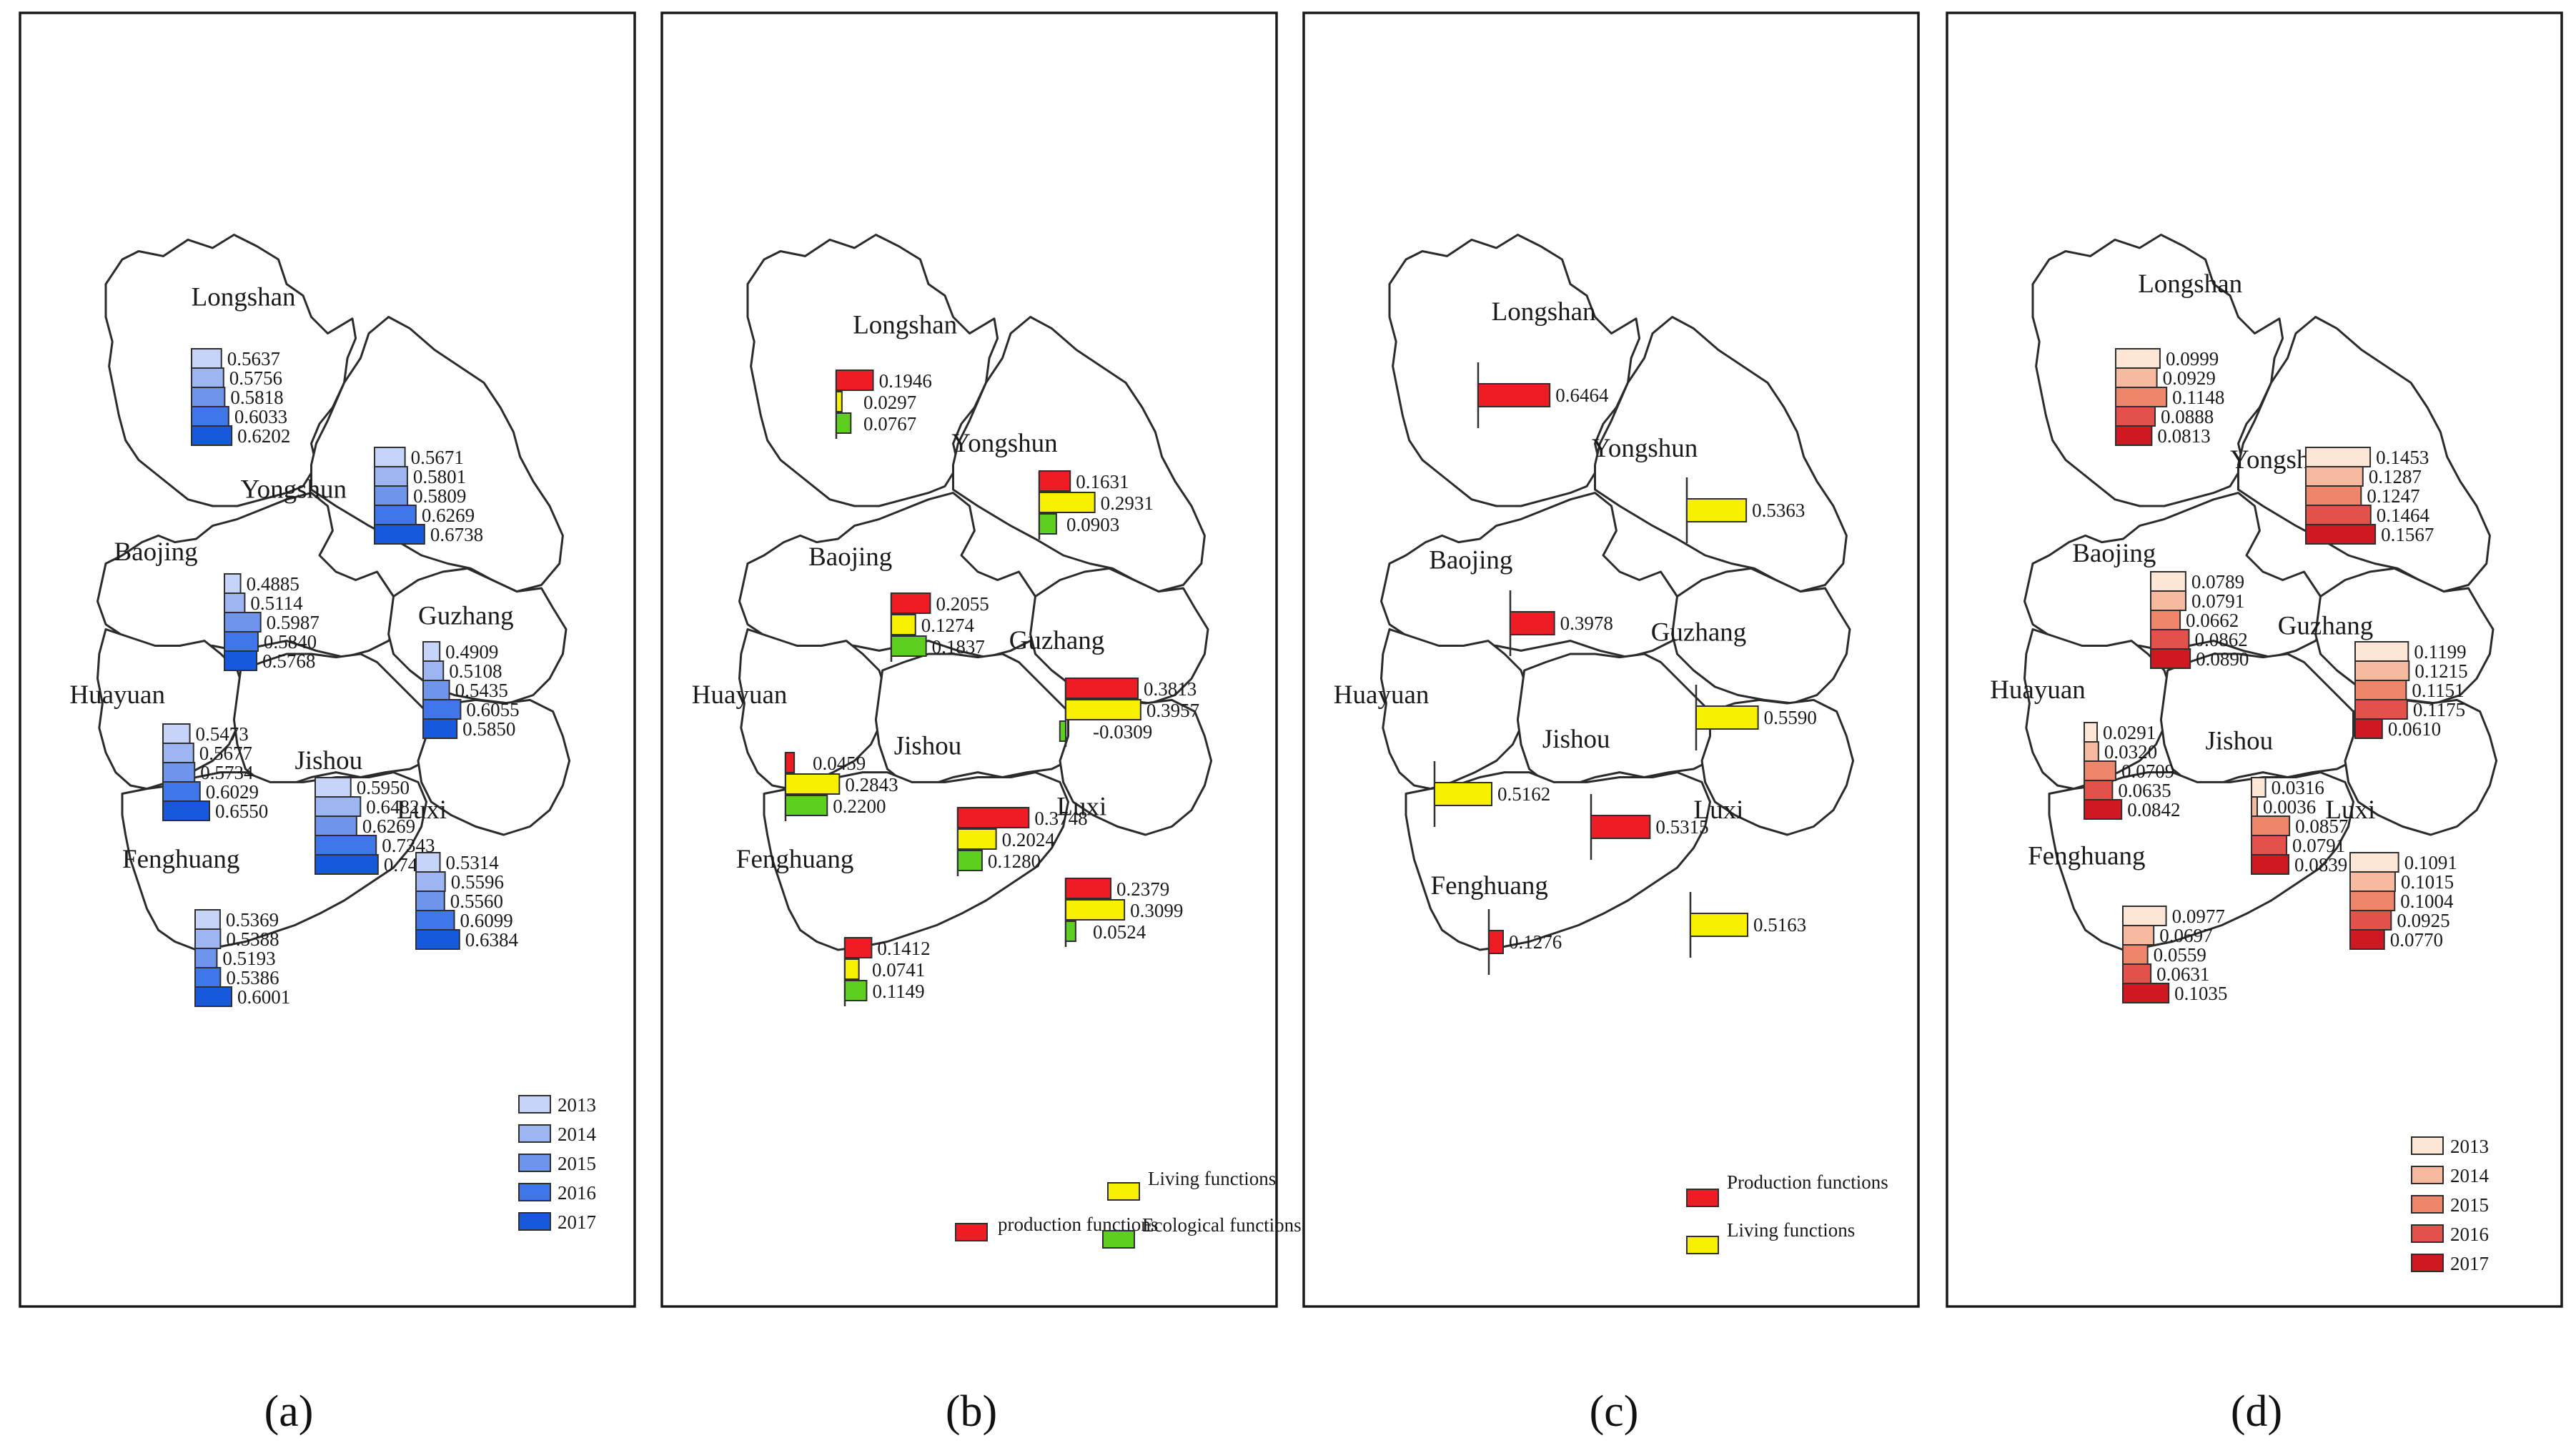 The height and width of the screenshot is (1453, 2576). Describe the element at coordinates (1727, 717) in the screenshot. I see `bar-c-guzhang` at that location.